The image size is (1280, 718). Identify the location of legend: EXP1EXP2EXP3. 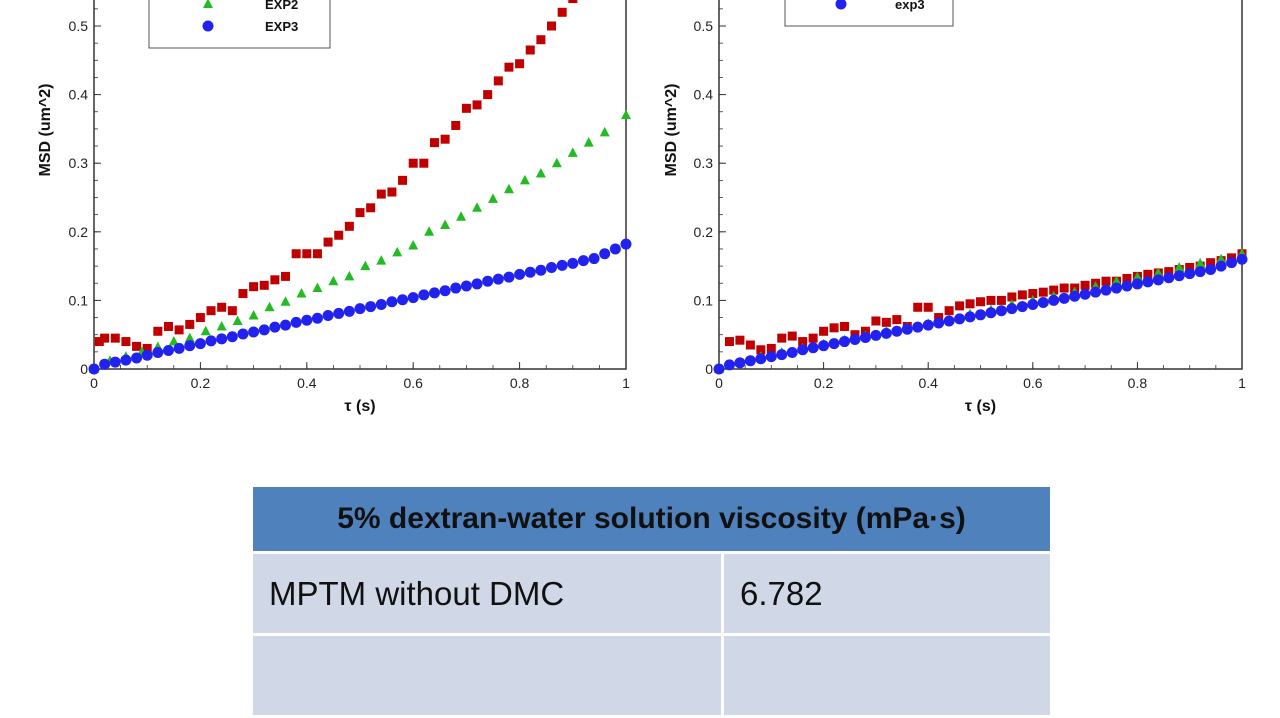
(239, 24).